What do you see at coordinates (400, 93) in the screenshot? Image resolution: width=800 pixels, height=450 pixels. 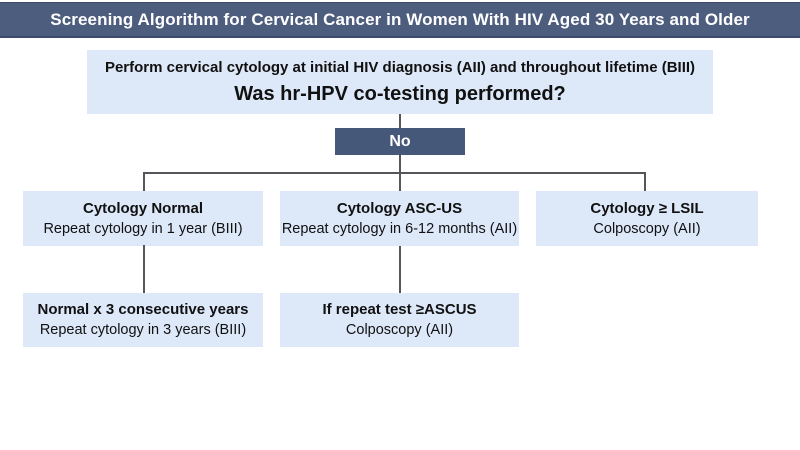 I see `root-box-question: Was hr-HPV co-testing performed?` at bounding box center [400, 93].